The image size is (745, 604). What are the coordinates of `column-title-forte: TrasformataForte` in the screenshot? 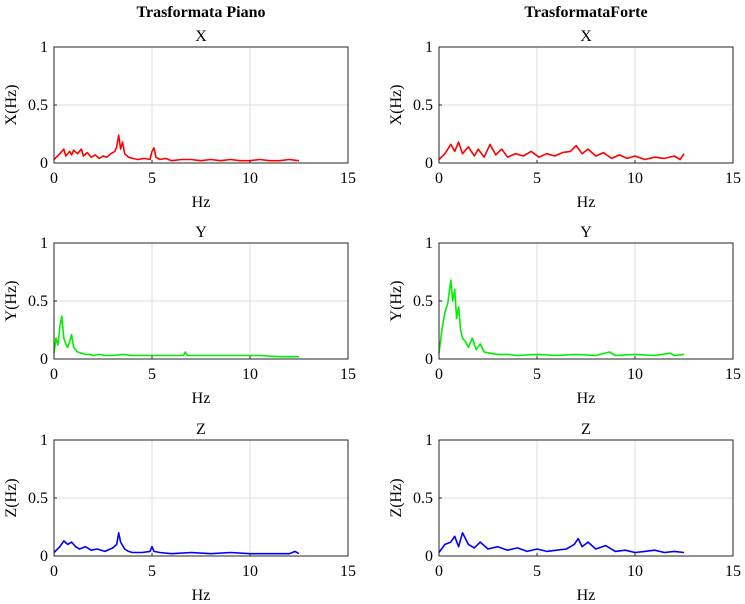 It's located at (585, 12).